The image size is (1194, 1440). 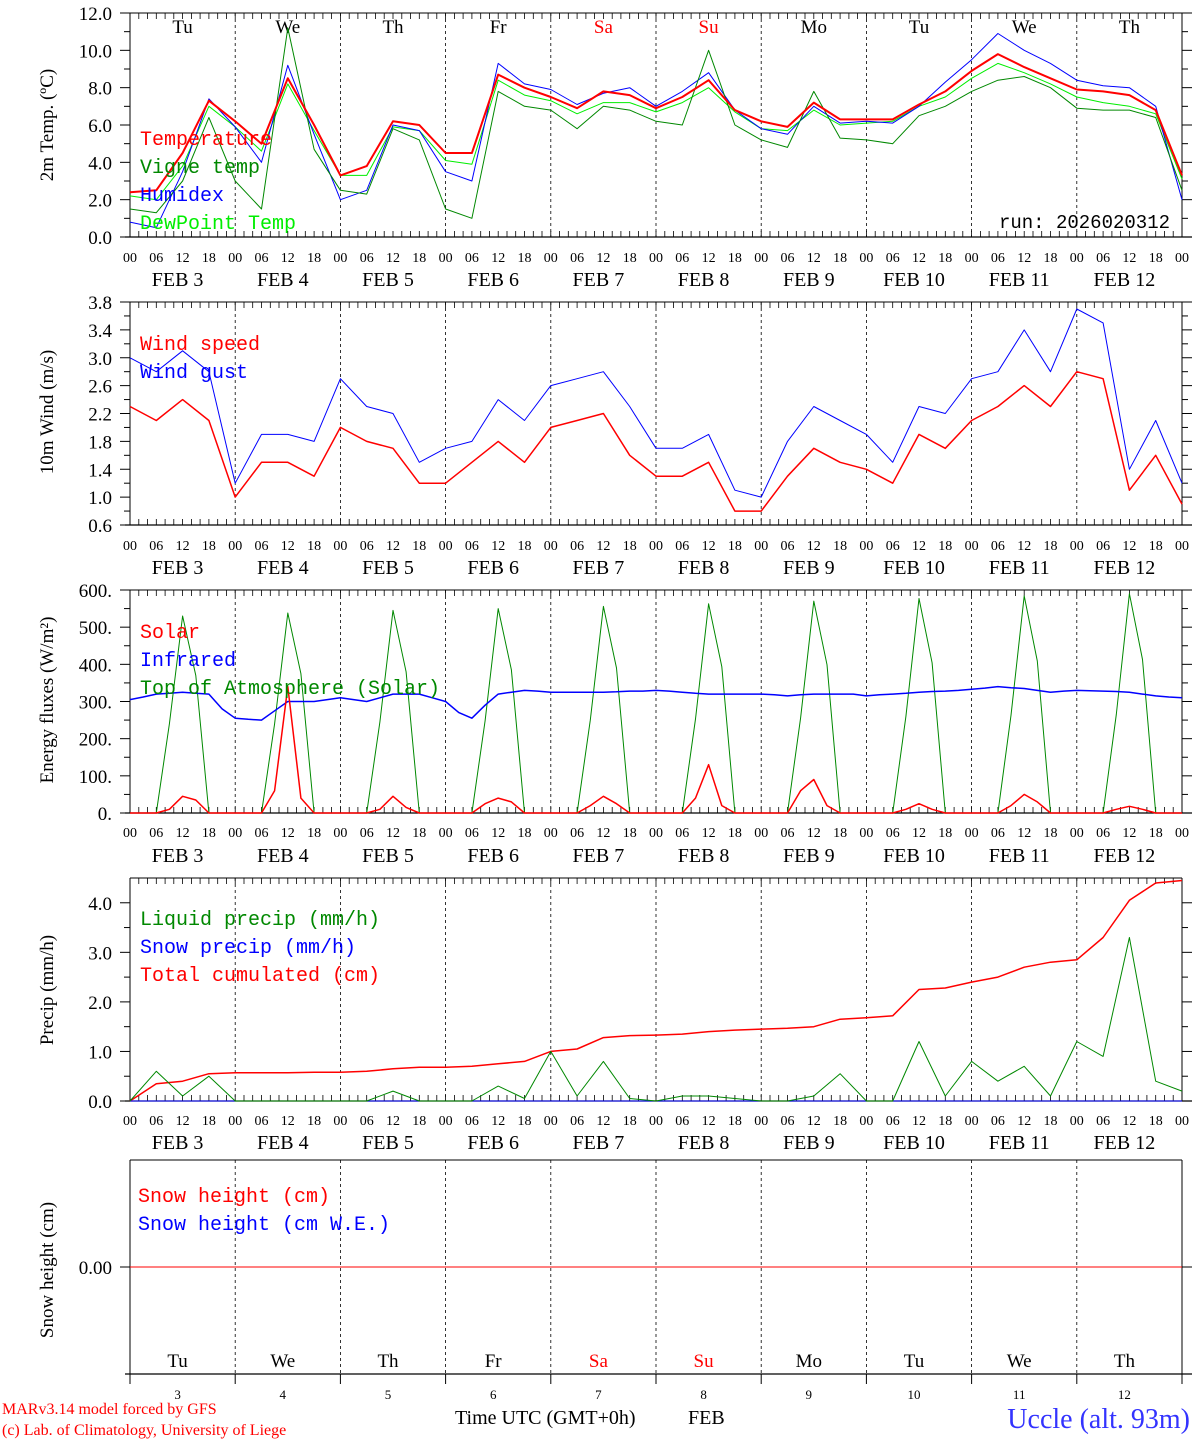 What do you see at coordinates (182, 196) in the screenshot?
I see `legend-entry: Humidex` at bounding box center [182, 196].